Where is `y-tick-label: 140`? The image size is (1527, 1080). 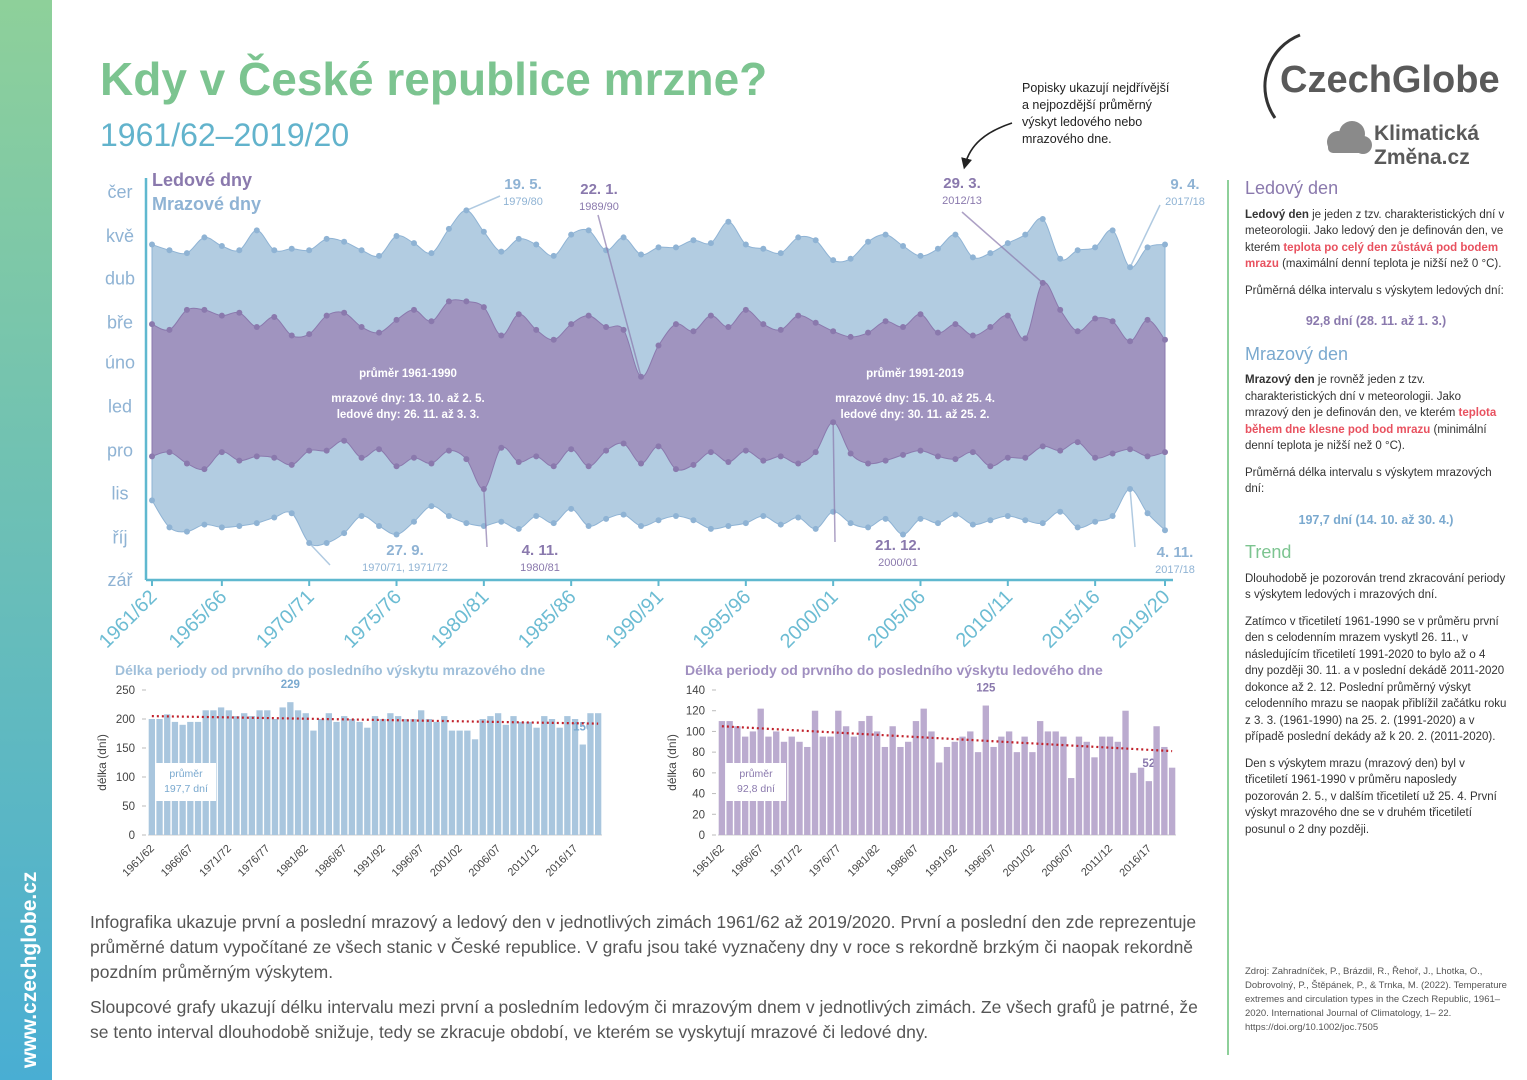
y-tick-label: 140 is located at coordinates (695, 691).